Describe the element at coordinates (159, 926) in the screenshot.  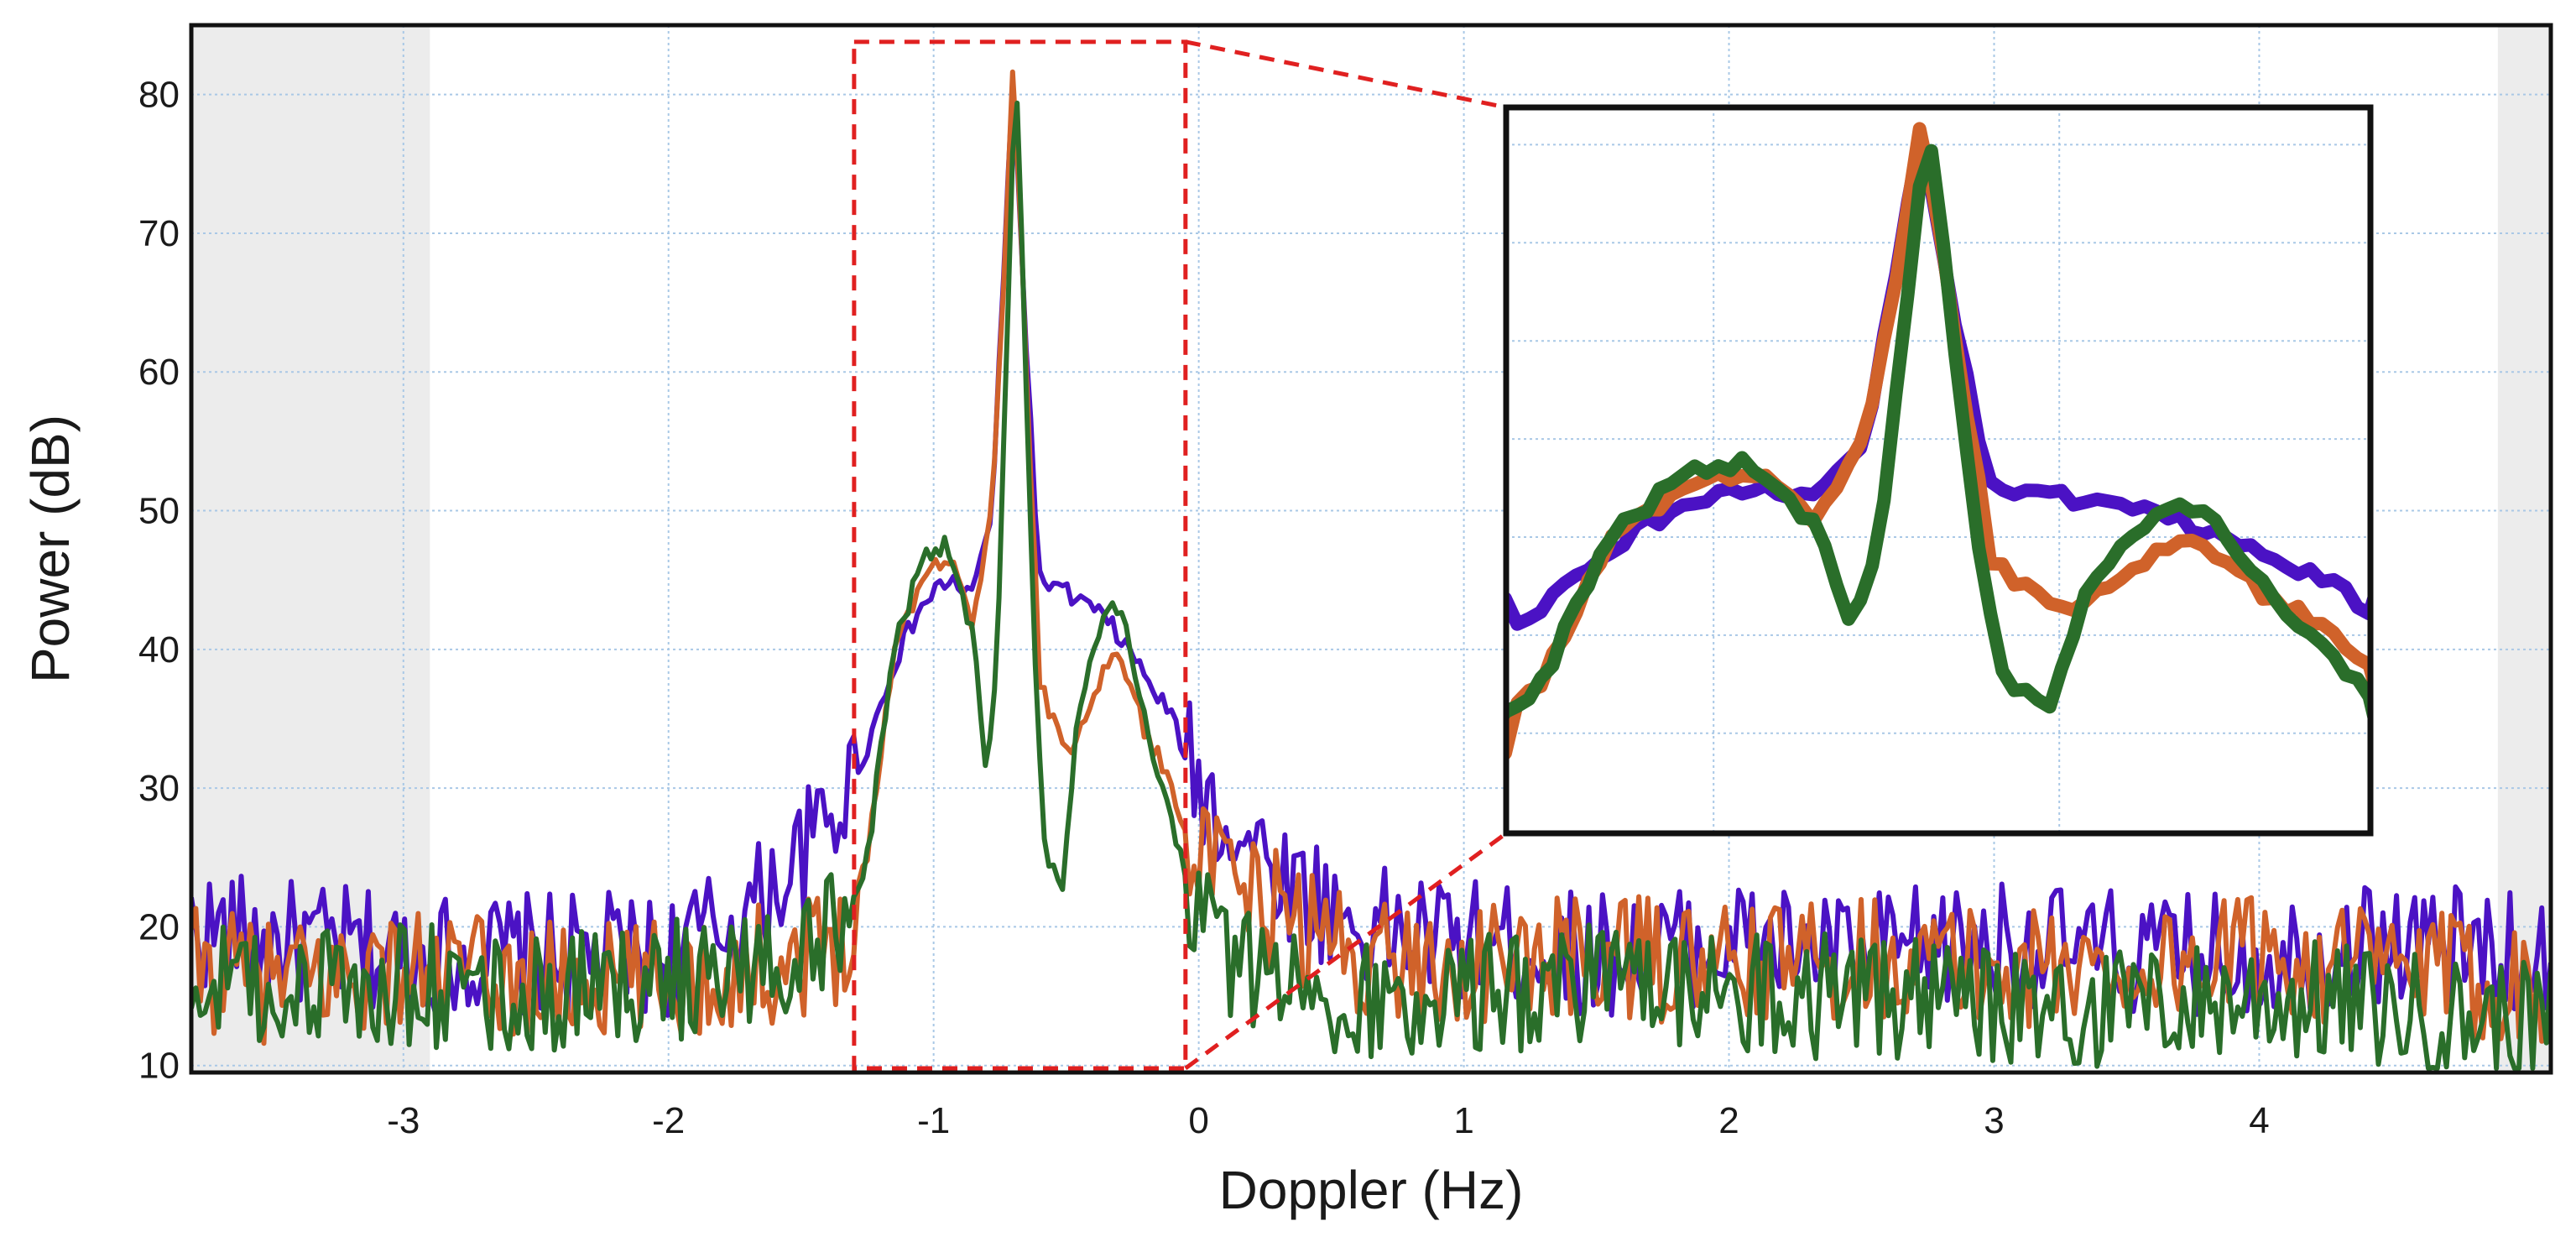
I see `y-tick-label: 20` at that location.